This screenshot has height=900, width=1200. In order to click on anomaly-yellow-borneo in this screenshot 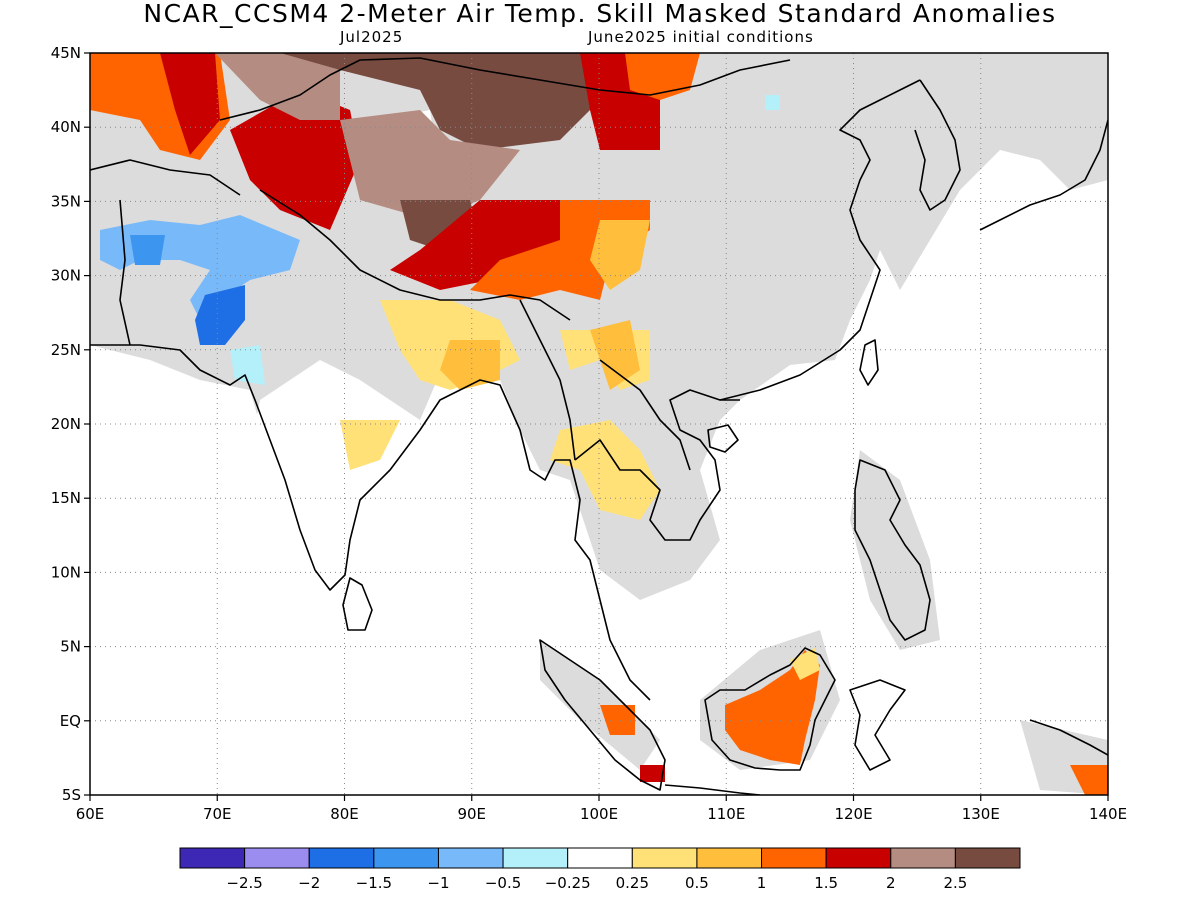, I will do `click(805, 664)`.